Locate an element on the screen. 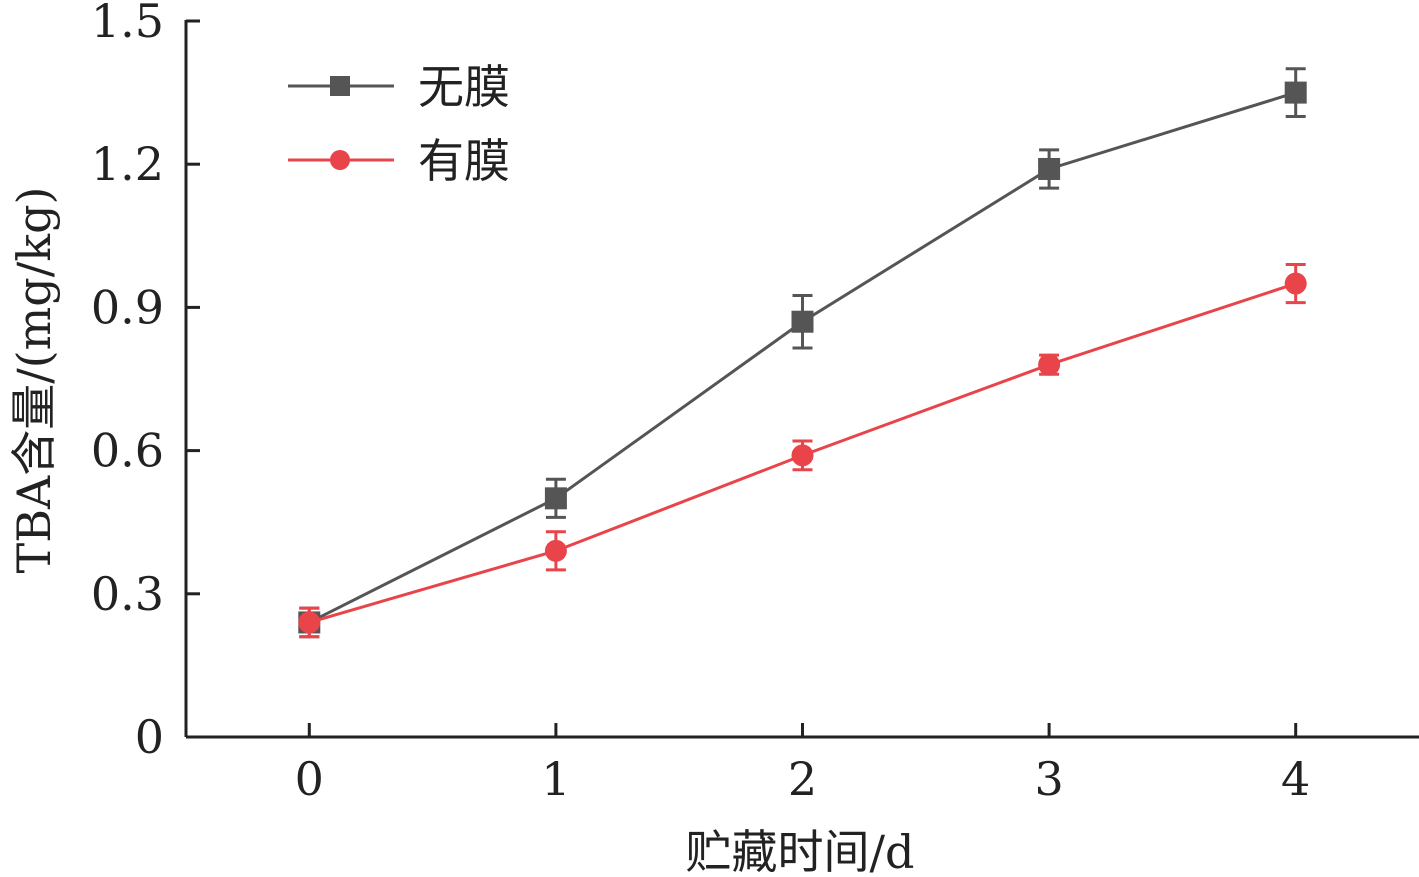  legend-label: 有膜 is located at coordinates (464, 161).